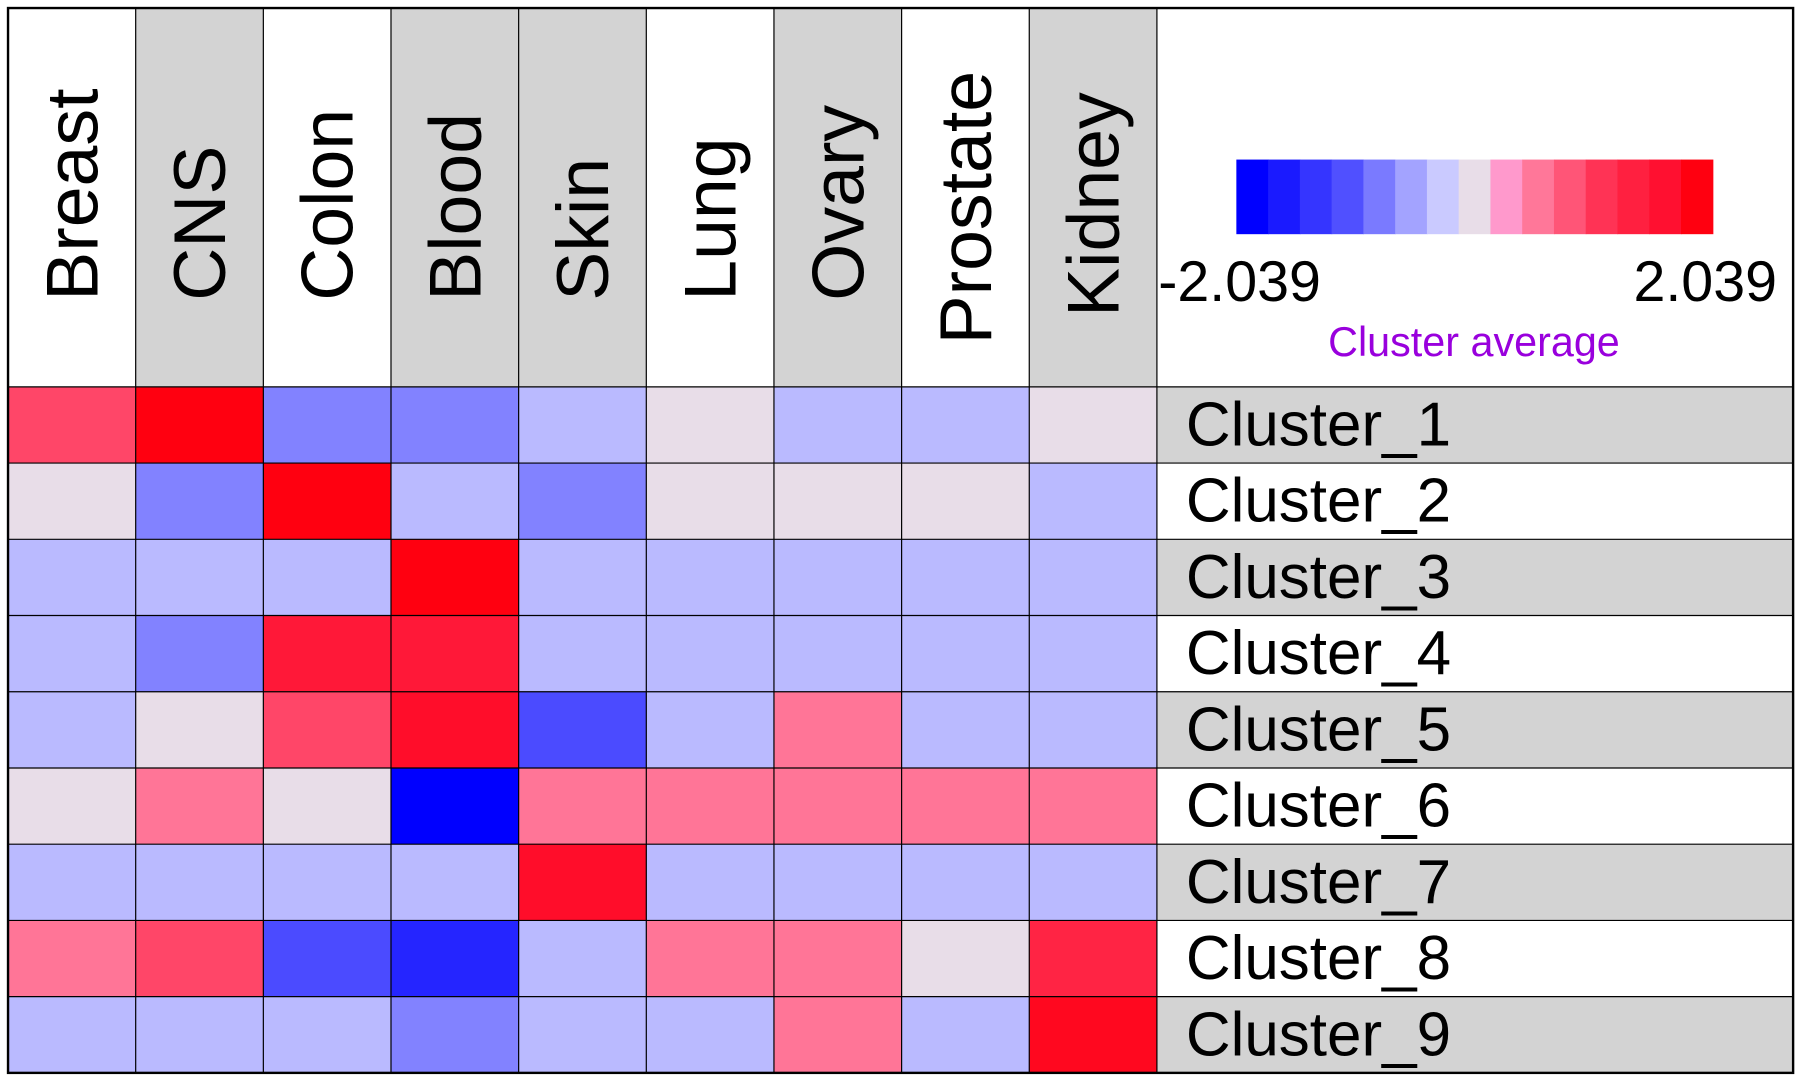 The image size is (1800, 1080). Describe the element at coordinates (1318, 653) in the screenshot. I see `row-label-cluster-4: Cluster_4` at that location.